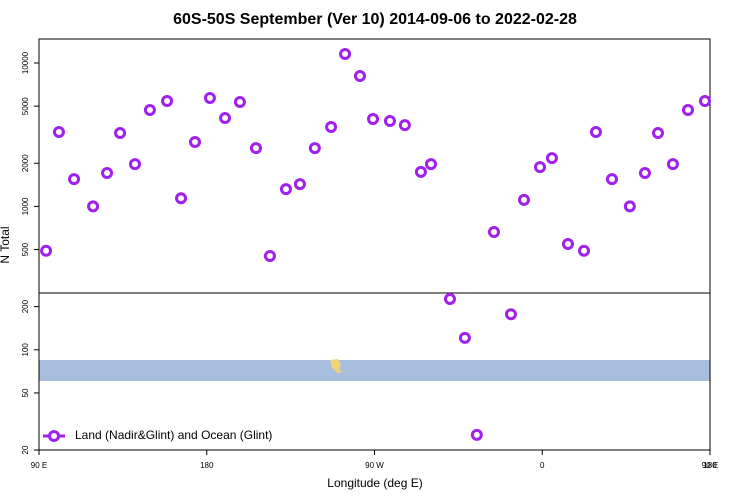 The height and width of the screenshot is (500, 750). I want to click on y-tick-label: 100, so click(25, 350).